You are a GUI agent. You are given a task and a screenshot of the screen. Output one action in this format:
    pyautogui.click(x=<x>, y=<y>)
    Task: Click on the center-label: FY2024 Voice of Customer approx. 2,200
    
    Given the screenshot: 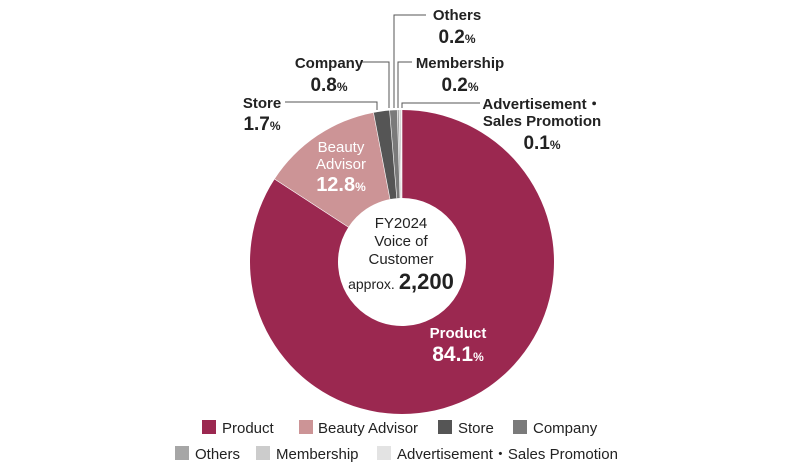 What is the action you would take?
    pyautogui.click(x=401, y=254)
    